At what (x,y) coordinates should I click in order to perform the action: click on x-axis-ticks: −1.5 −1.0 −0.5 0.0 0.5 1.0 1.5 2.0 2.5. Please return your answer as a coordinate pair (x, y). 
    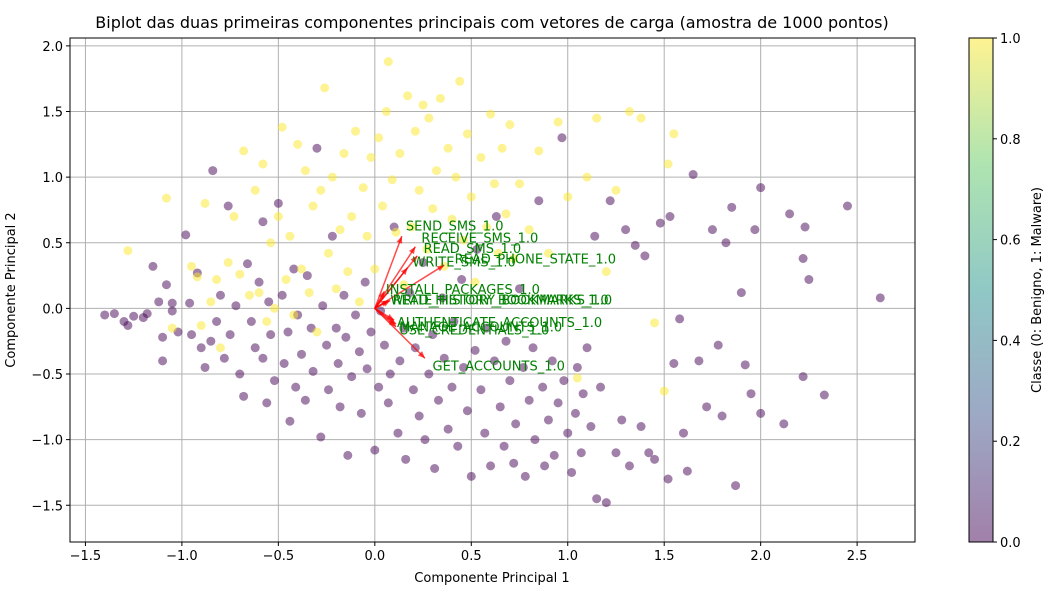
    Looking at the image, I should click on (468, 553).